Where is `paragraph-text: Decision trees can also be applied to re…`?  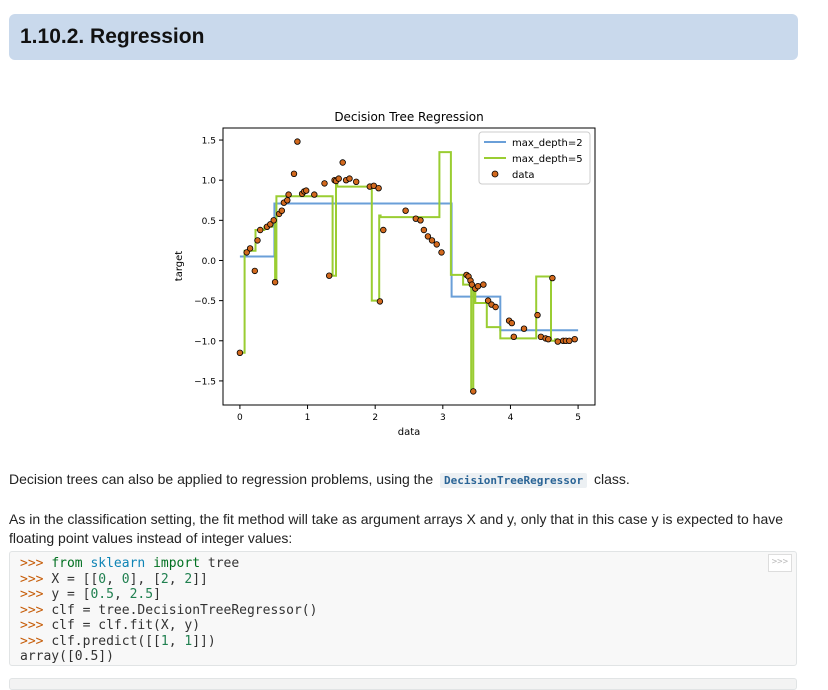 paragraph-text: Decision trees can also be applied to re… is located at coordinates (221, 479).